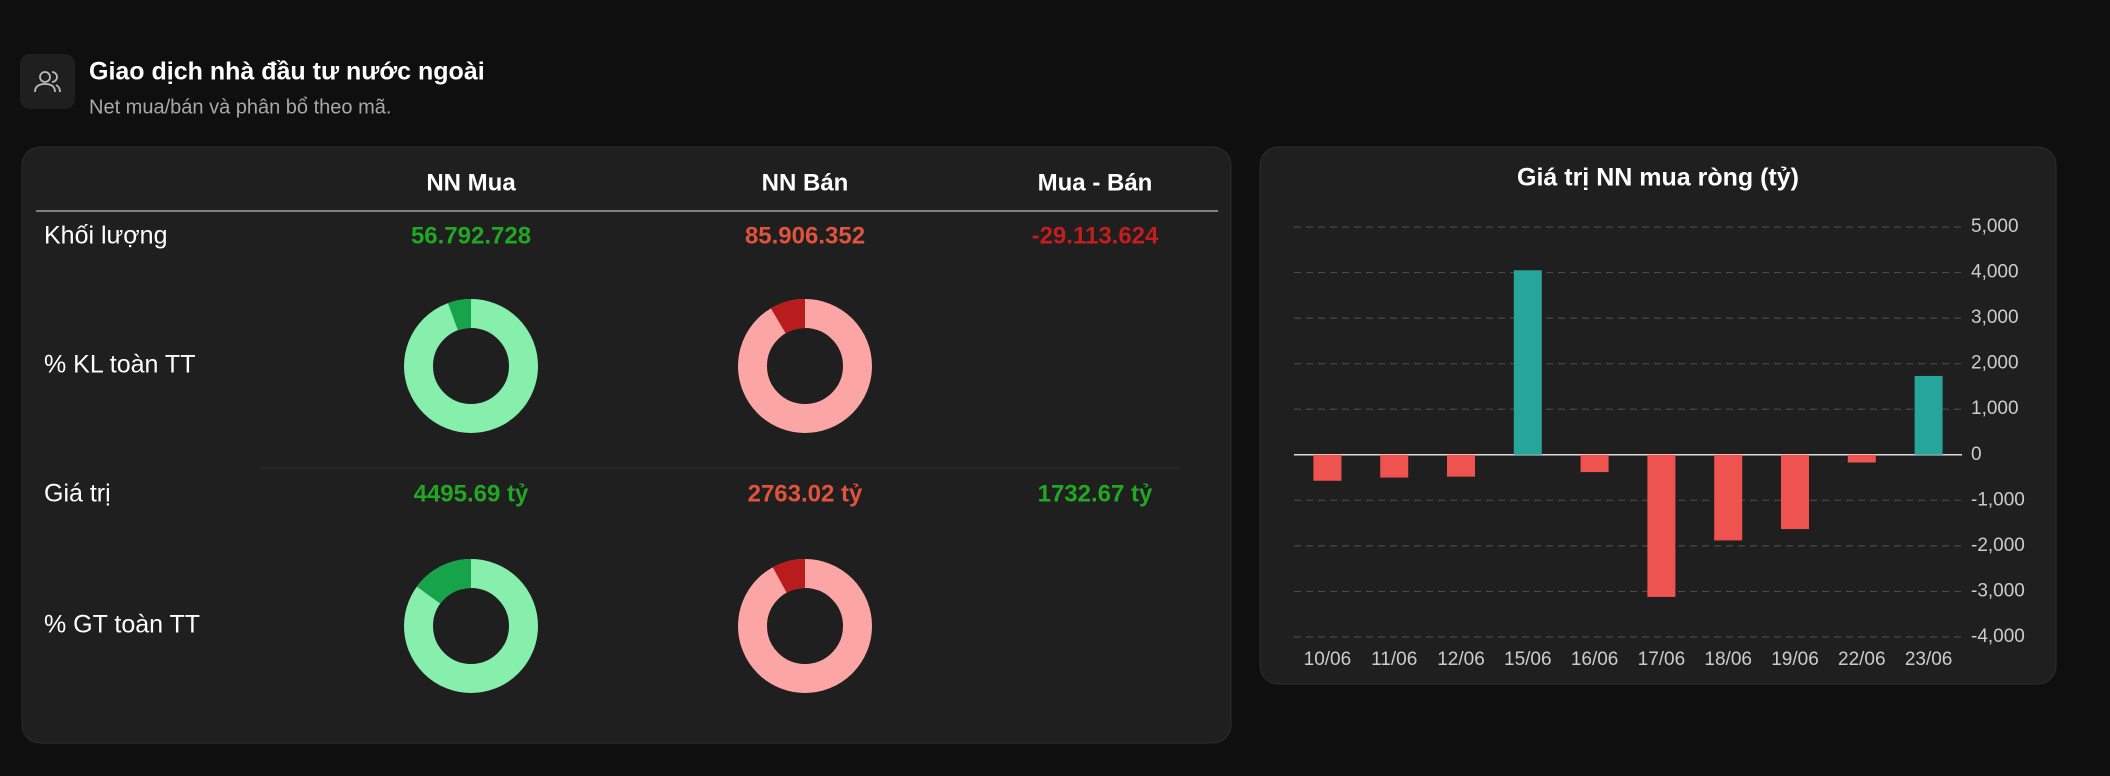 This screenshot has height=776, width=2110. What do you see at coordinates (471, 235) in the screenshot?
I see `cell-value: 56.792.728` at bounding box center [471, 235].